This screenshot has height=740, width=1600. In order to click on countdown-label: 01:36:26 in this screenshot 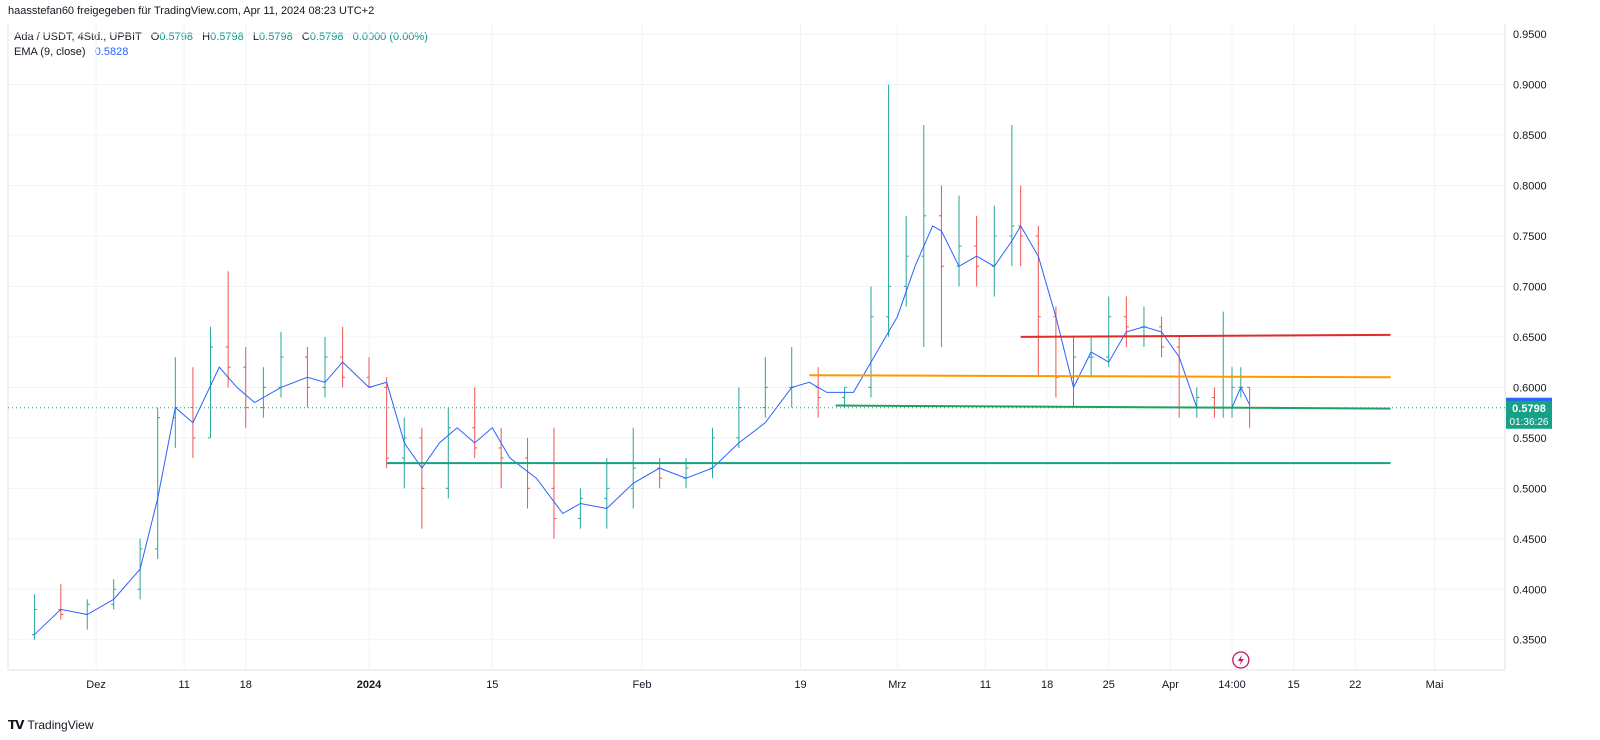, I will do `click(1529, 422)`.